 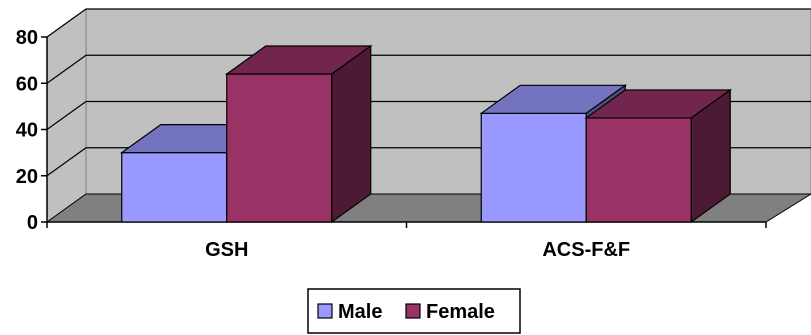 I want to click on legend: Male Female, so click(x=414, y=311).